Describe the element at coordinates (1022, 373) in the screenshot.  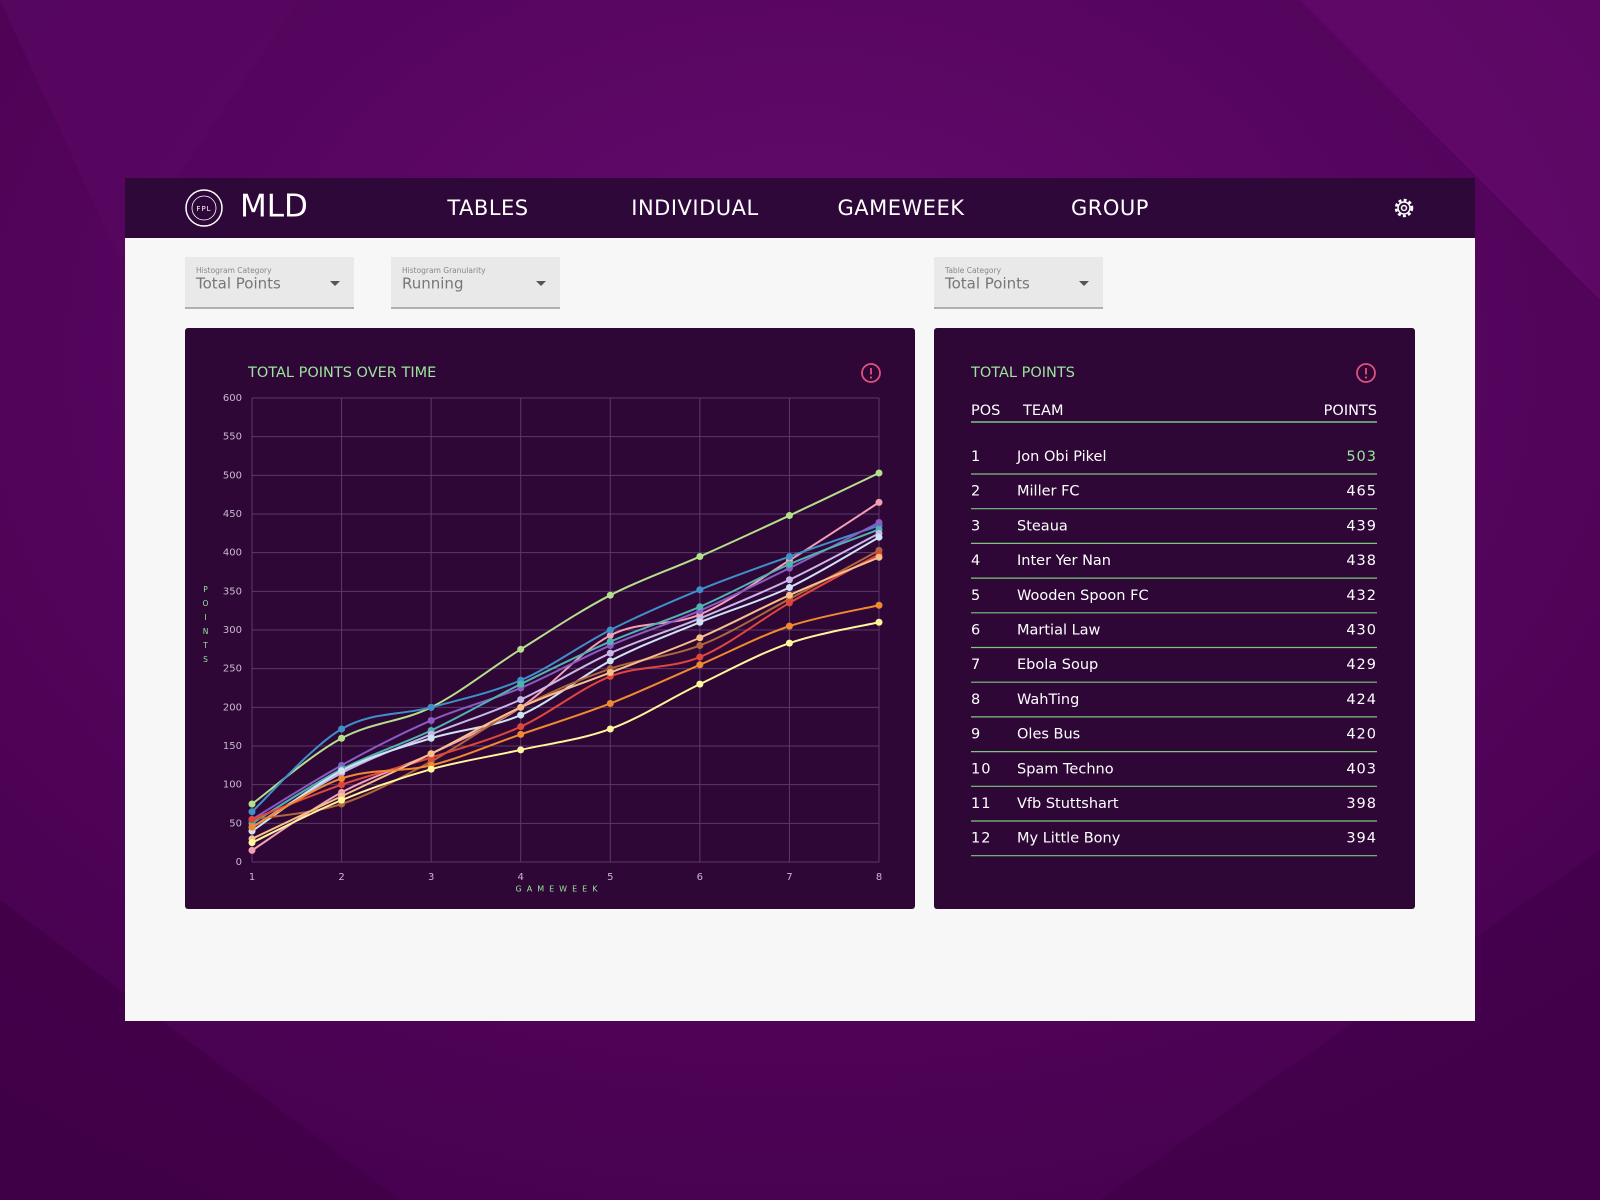
I see `table-title: TOTAL POINTS` at that location.